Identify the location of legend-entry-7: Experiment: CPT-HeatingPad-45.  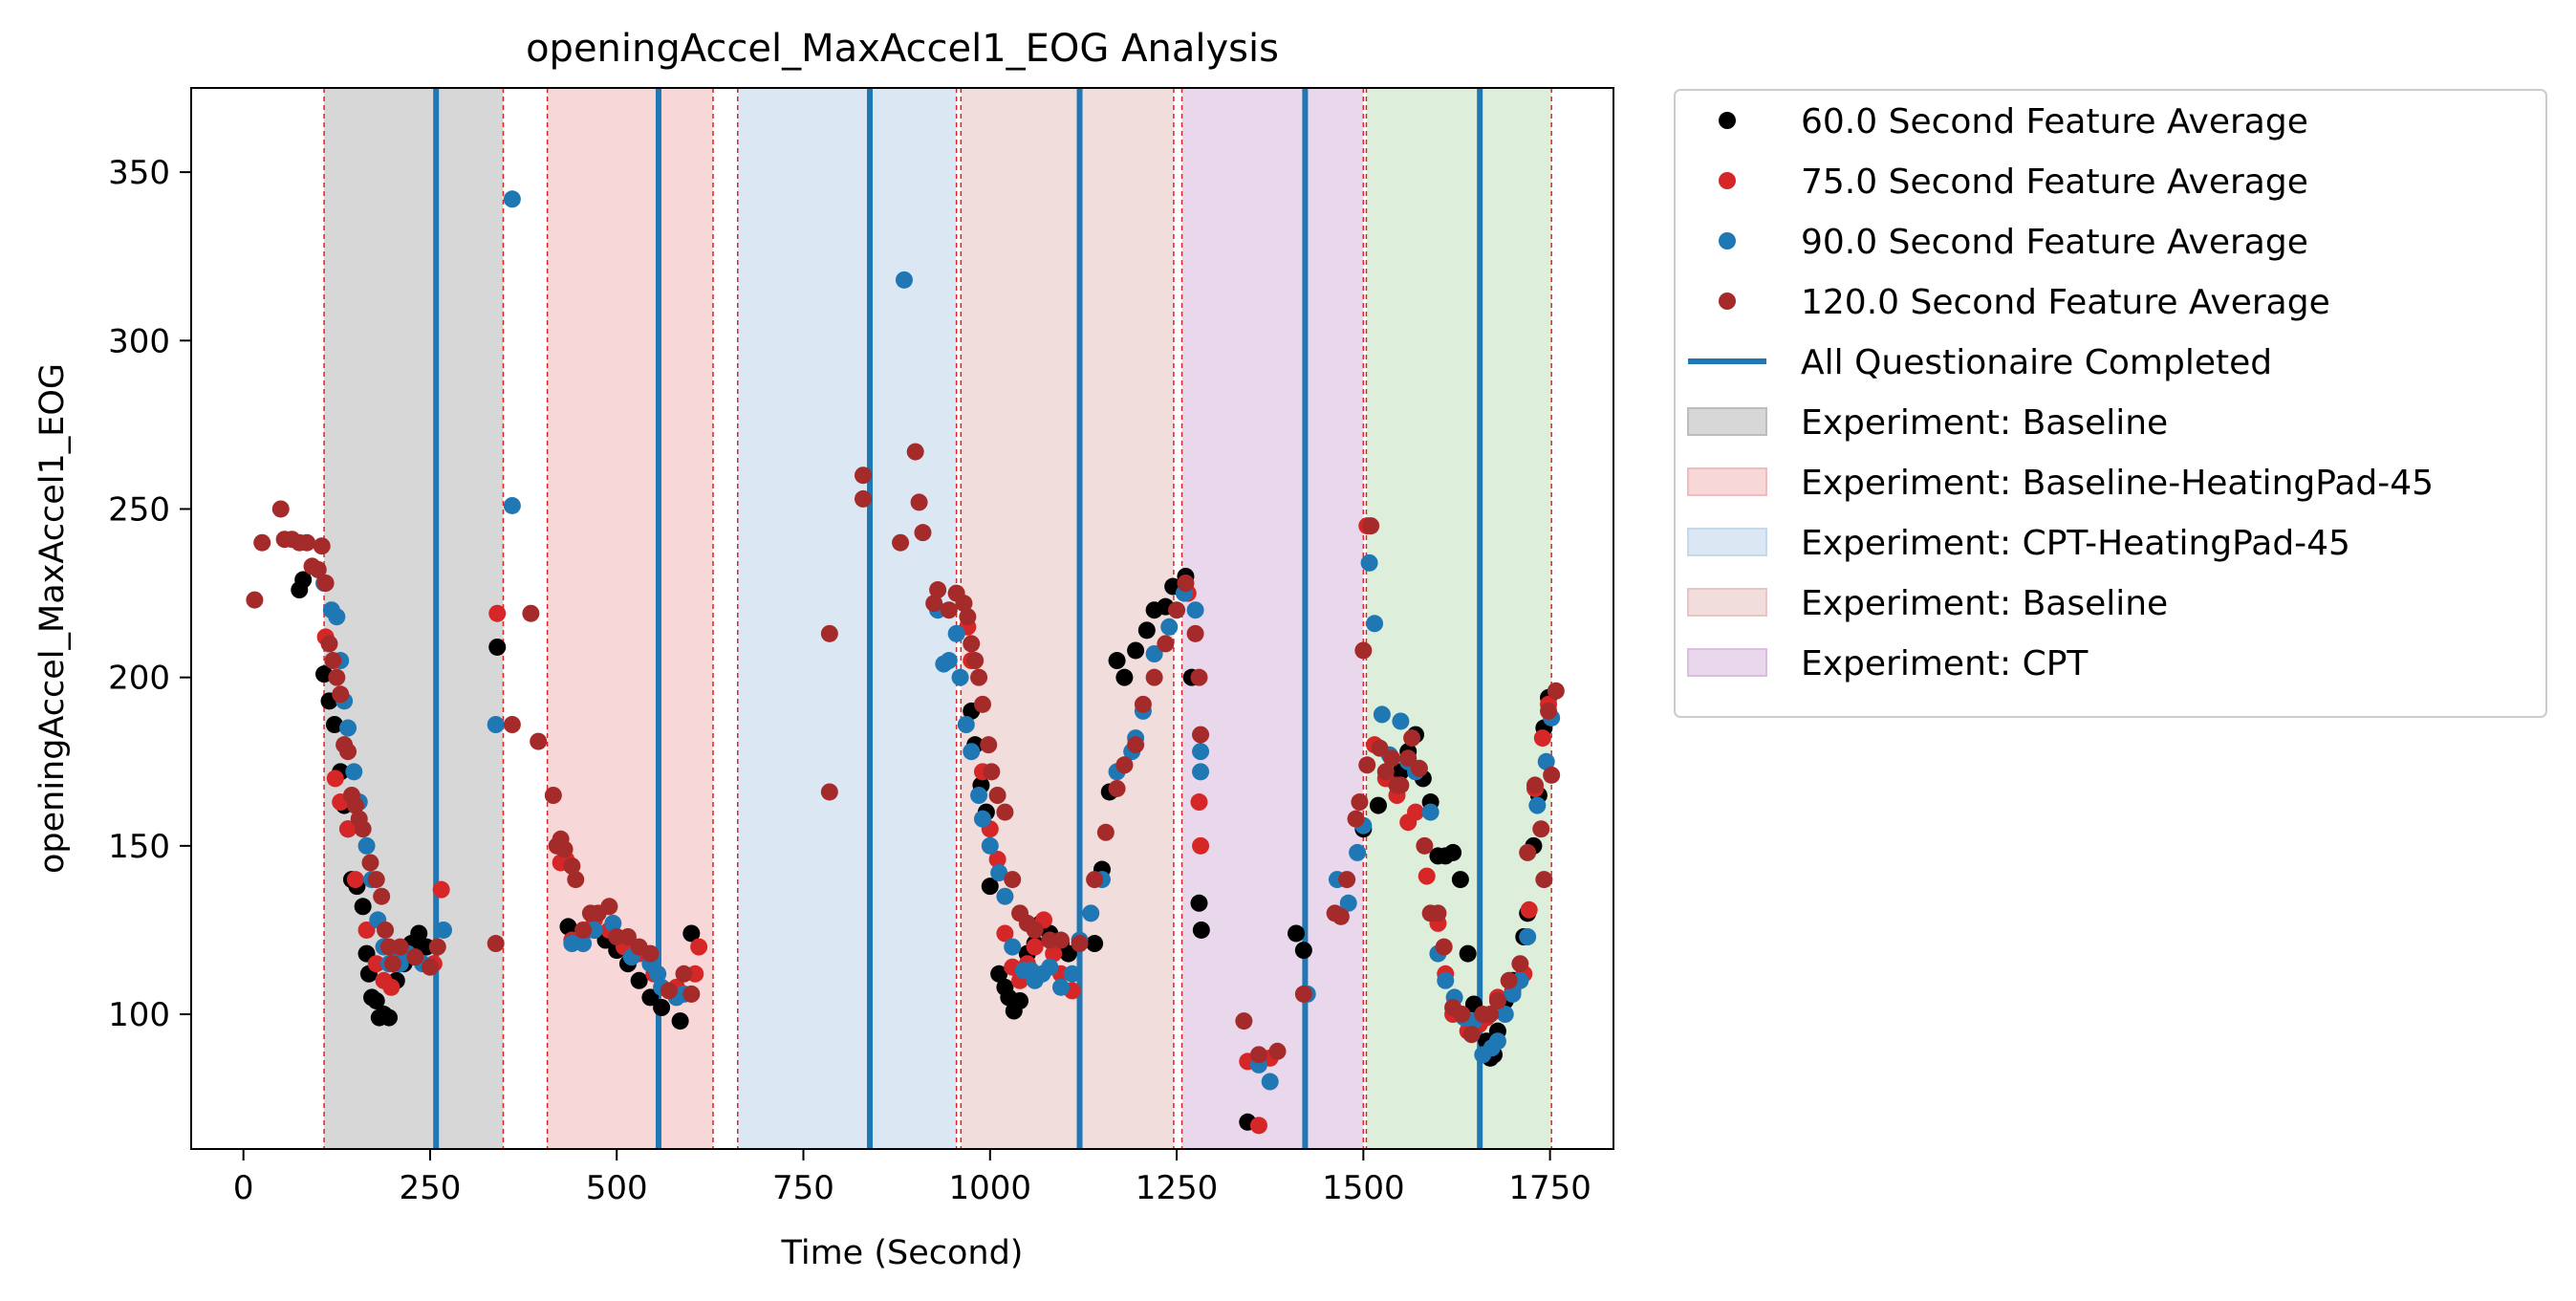
(2018, 543).